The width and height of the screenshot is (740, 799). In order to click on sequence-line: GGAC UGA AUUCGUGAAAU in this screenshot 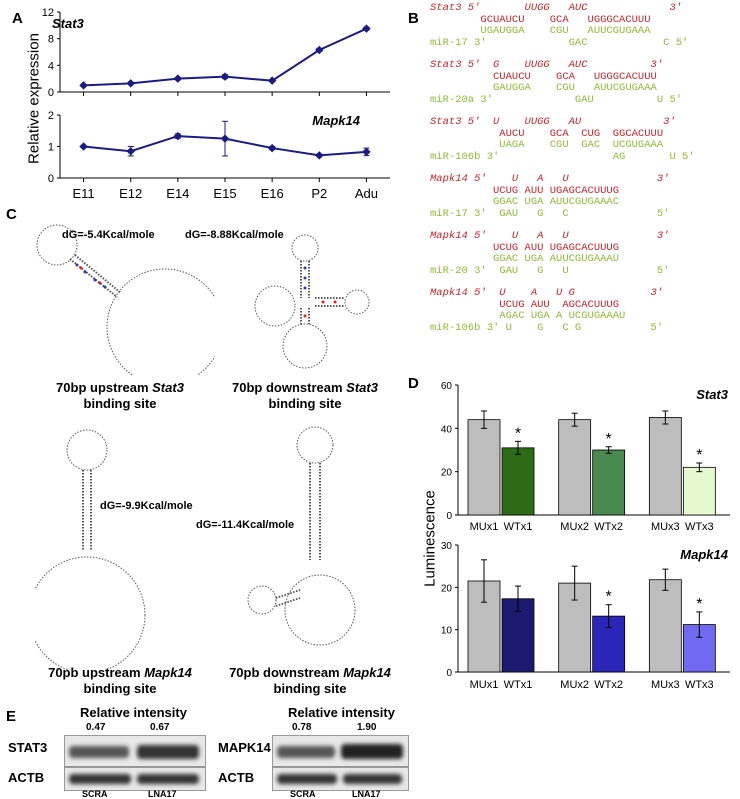, I will do `click(525, 259)`.